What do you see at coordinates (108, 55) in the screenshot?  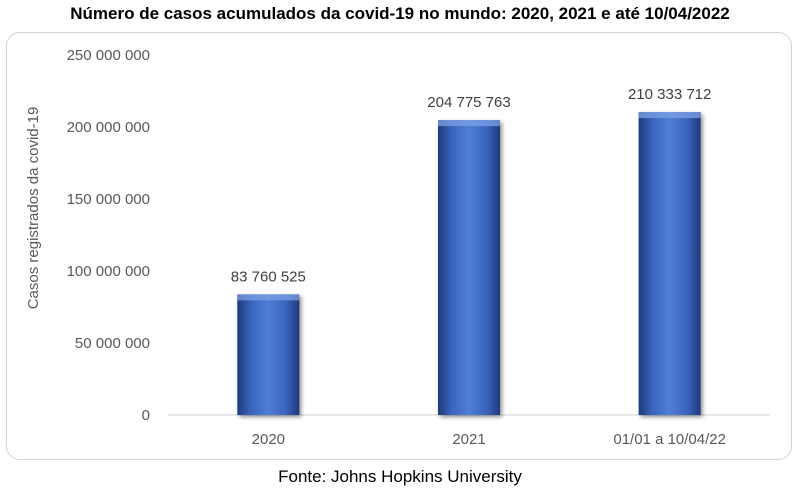 I see `y-tick-label: 250 000 000` at bounding box center [108, 55].